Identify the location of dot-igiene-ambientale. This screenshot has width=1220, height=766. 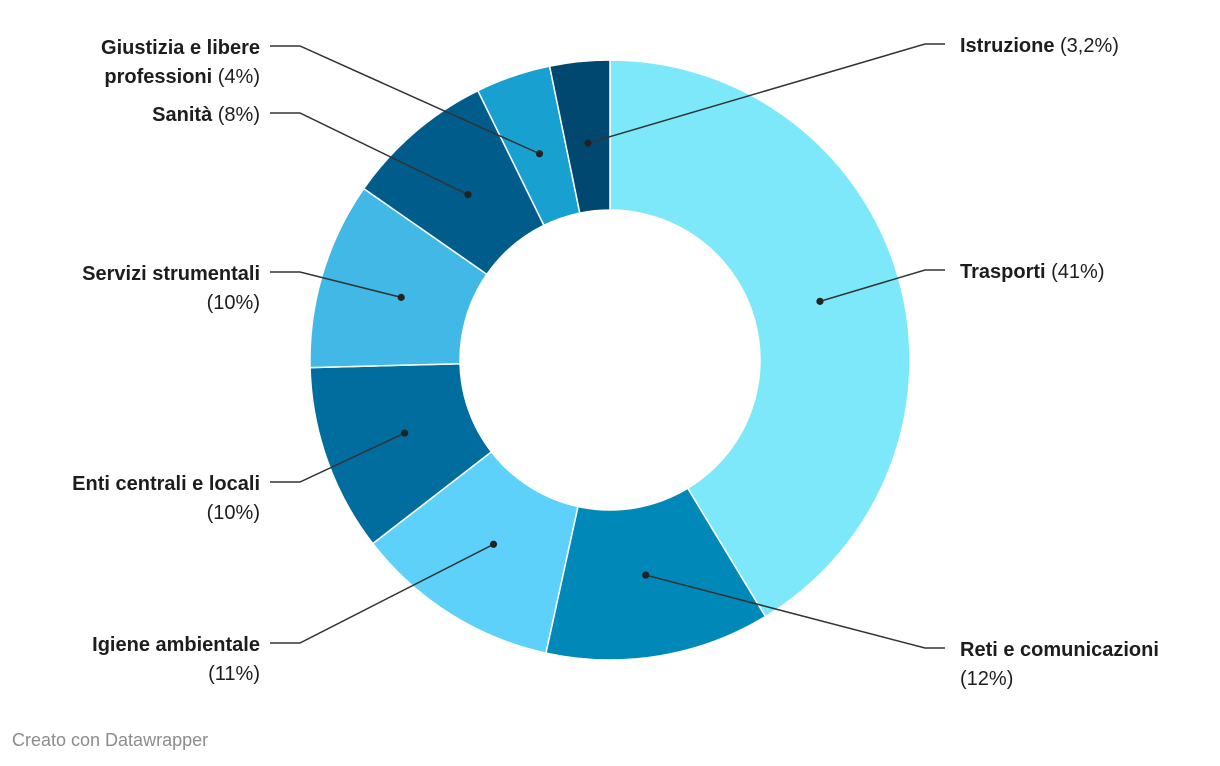
(493, 544).